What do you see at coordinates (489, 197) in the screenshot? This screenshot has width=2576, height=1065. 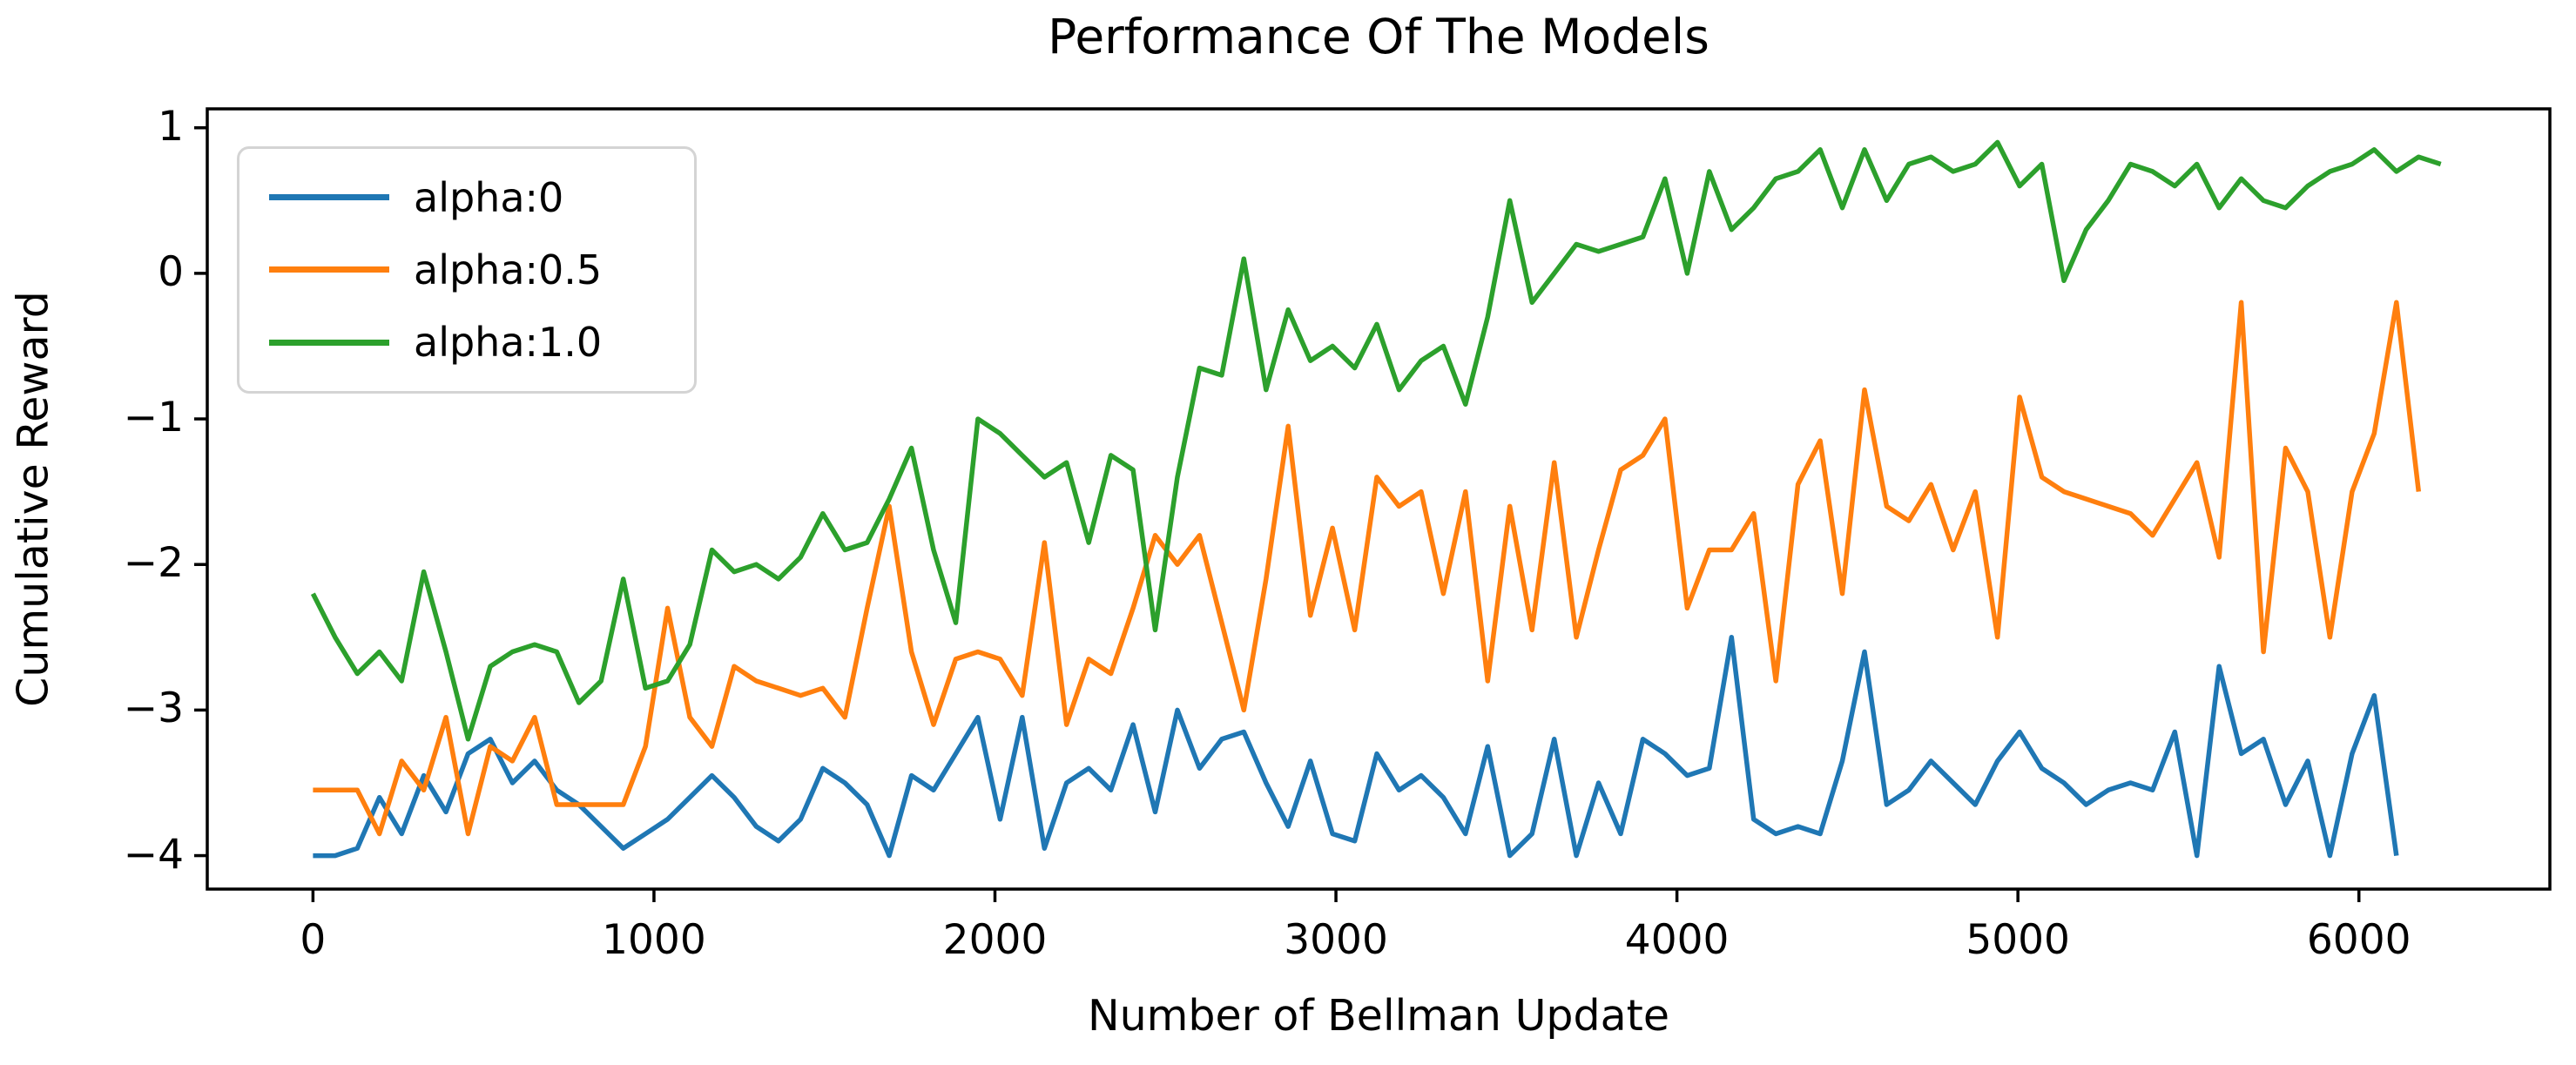 I see `legend-label: alpha:0` at bounding box center [489, 197].